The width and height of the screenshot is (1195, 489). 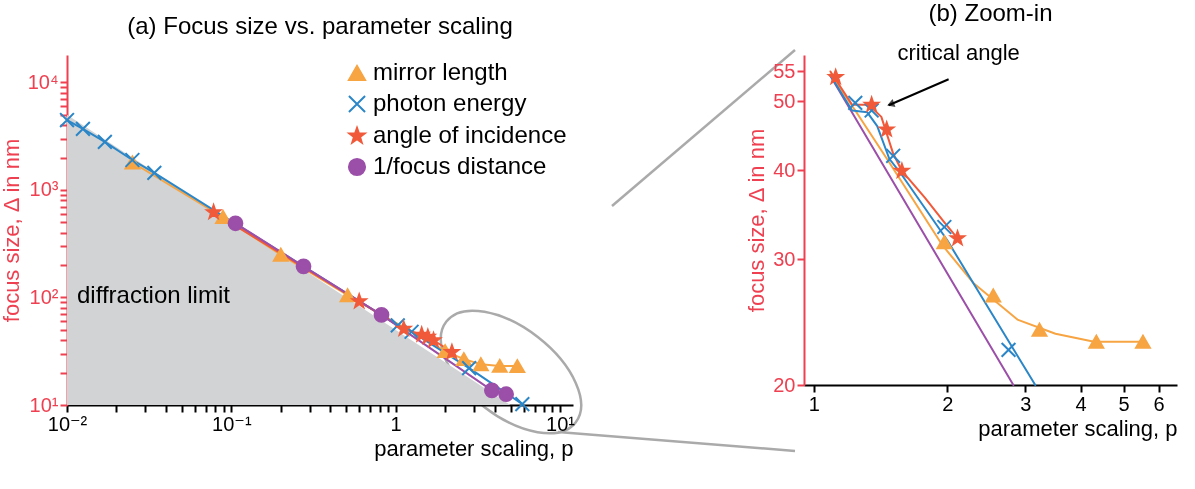 What do you see at coordinates (450, 102) in the screenshot?
I see `legend-label: photon energy` at bounding box center [450, 102].